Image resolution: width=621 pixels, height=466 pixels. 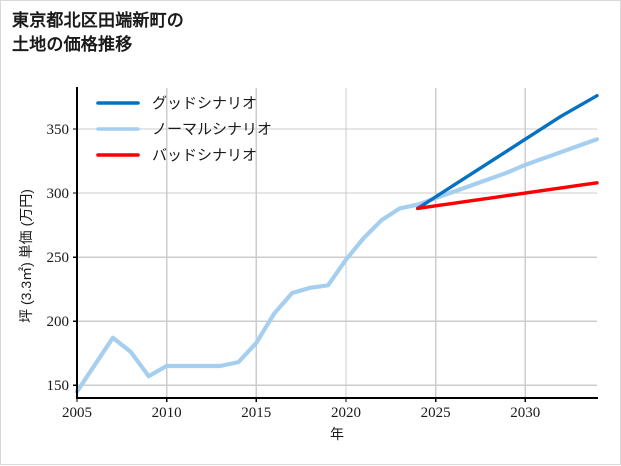 What do you see at coordinates (436, 413) in the screenshot?
I see `x-tick-label: 2025` at bounding box center [436, 413].